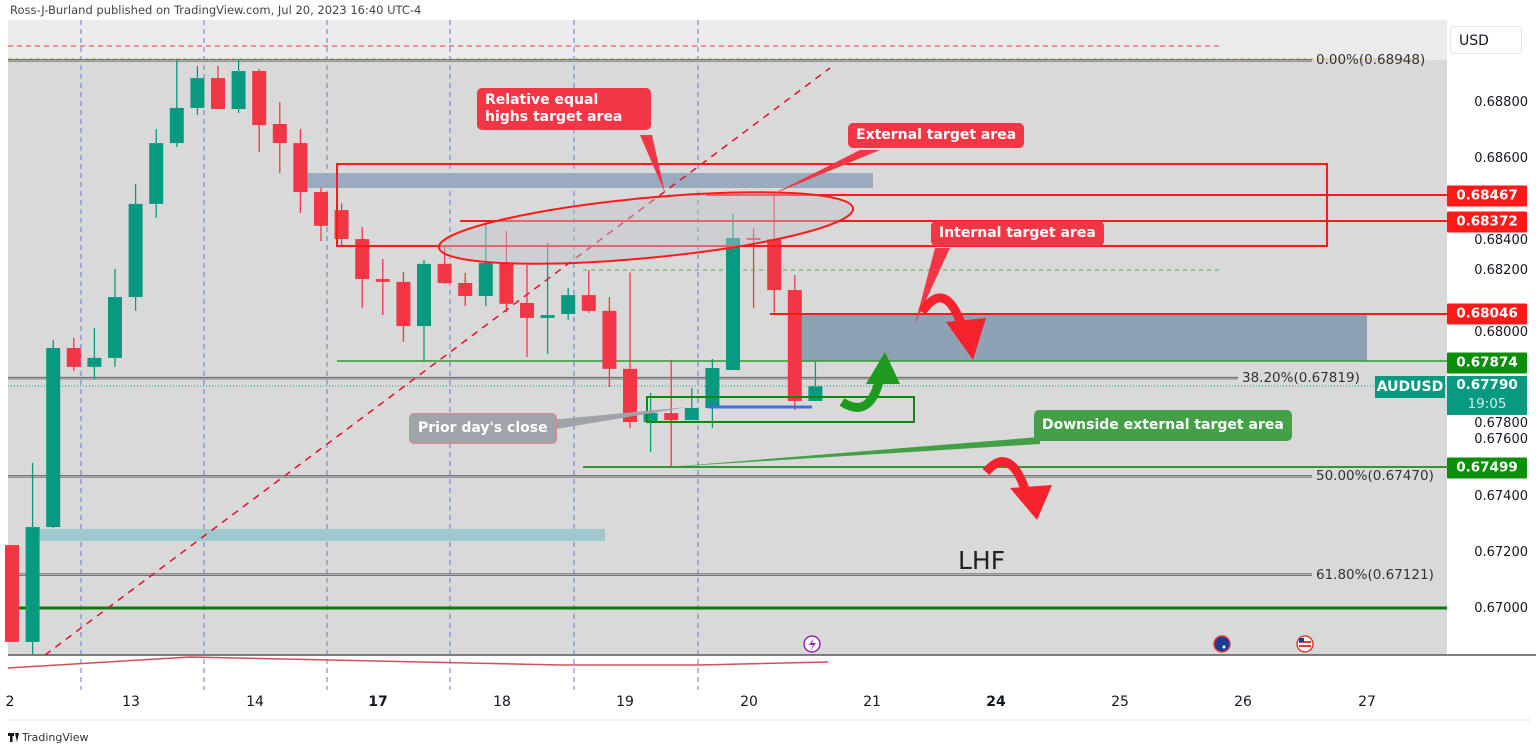  I want to click on australia-flag-icon, so click(1222, 644).